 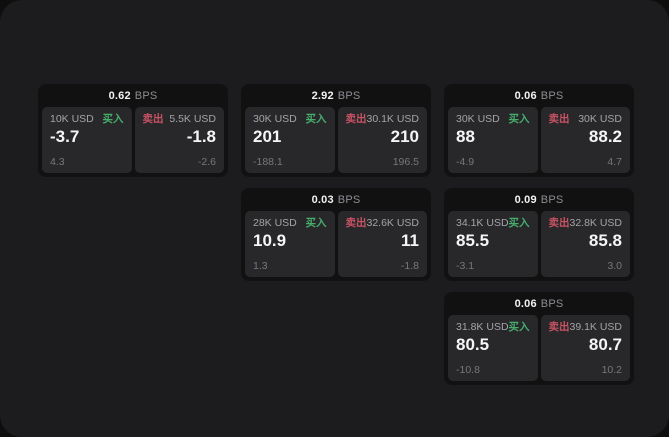 I want to click on buy-price: 10.9, so click(x=270, y=240).